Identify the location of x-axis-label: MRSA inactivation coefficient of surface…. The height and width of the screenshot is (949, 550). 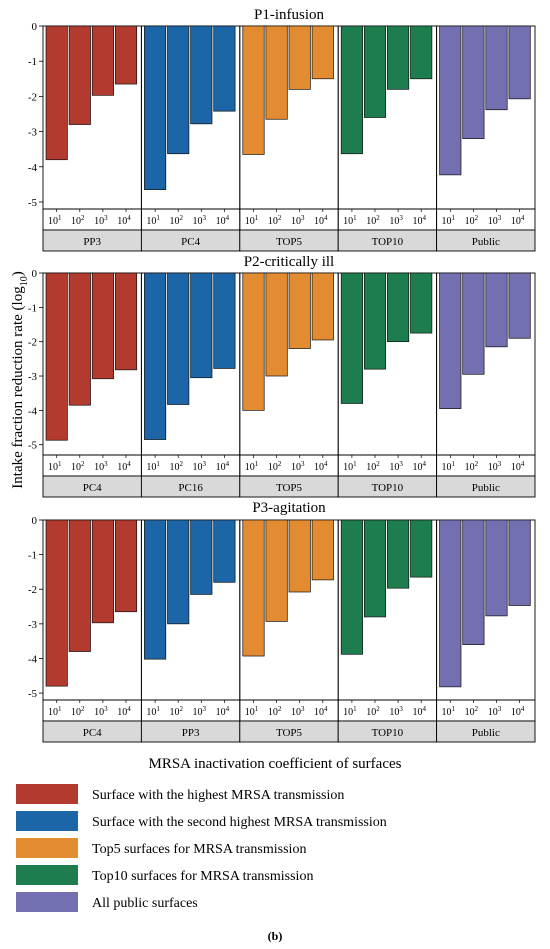
(275, 764).